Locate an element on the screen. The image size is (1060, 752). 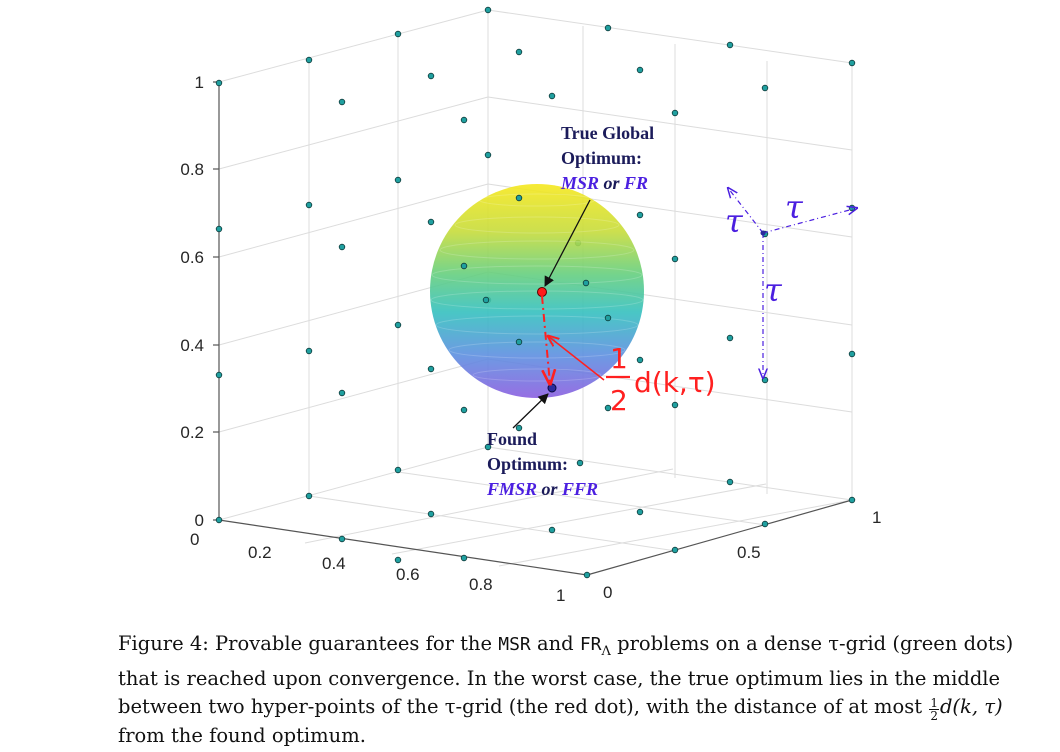
x-tick-label: 1 is located at coordinates (560, 595).